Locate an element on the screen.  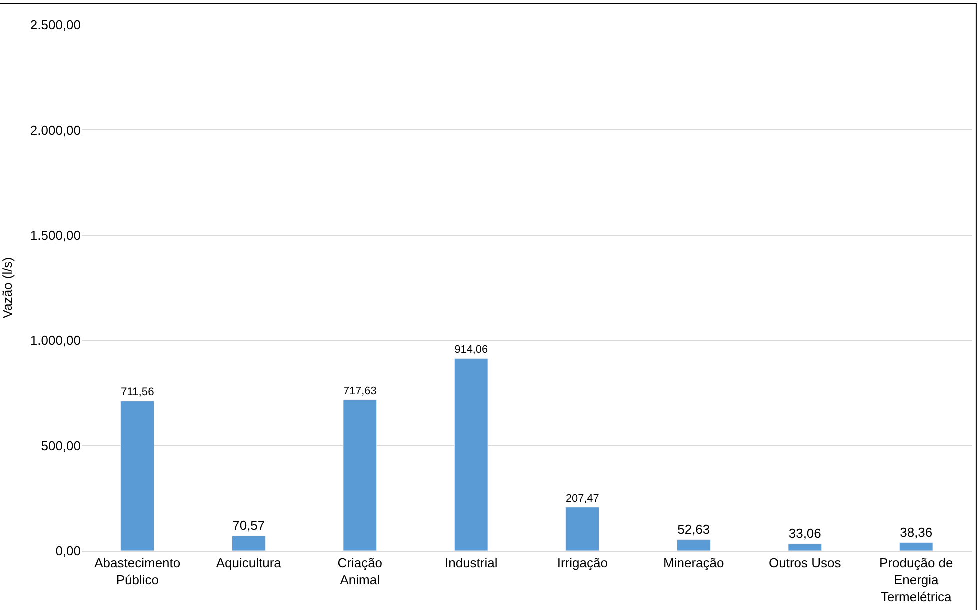
x-tick-label: Irrigação is located at coordinates (582, 563).